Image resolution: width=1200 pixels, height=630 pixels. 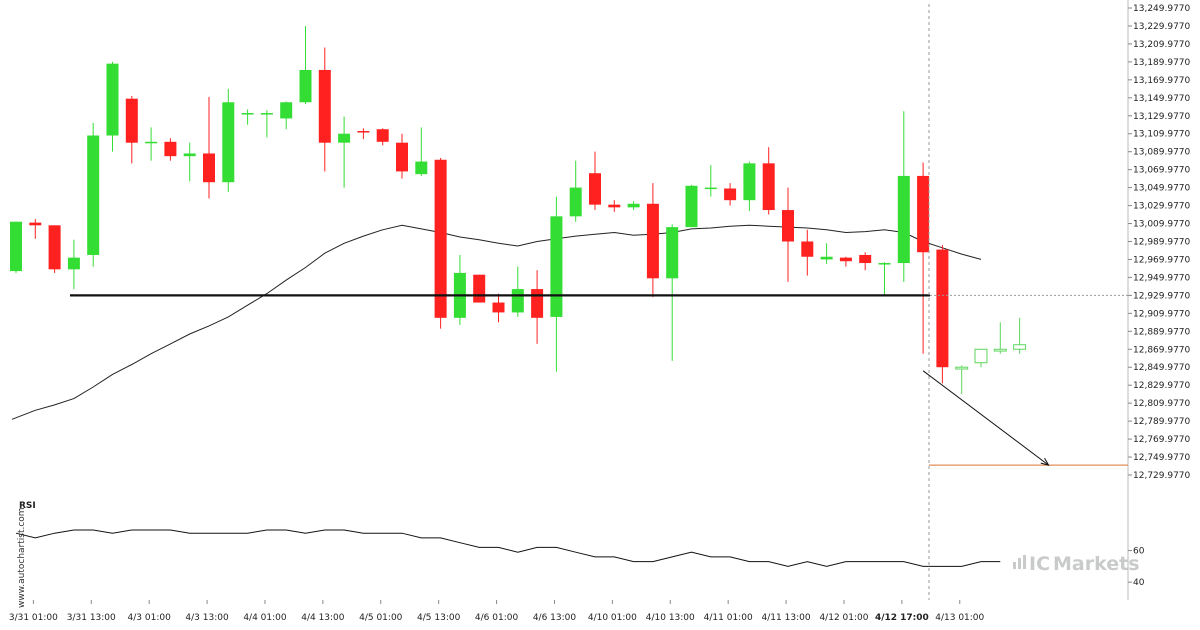 I want to click on price-tick-label: 12,869.9770, so click(x=1162, y=350).